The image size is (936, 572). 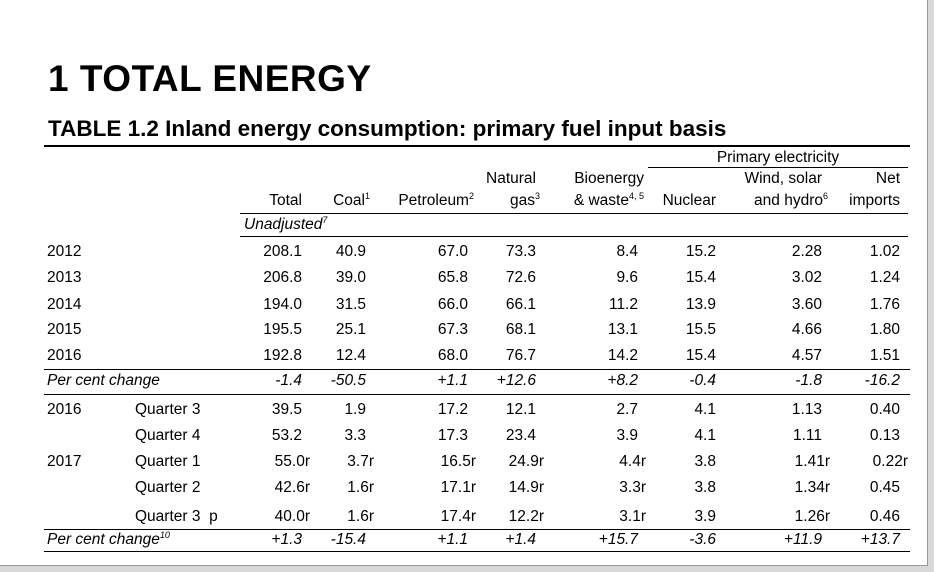 What do you see at coordinates (282, 329) in the screenshot?
I see `annual-row-4-col1: 195.5` at bounding box center [282, 329].